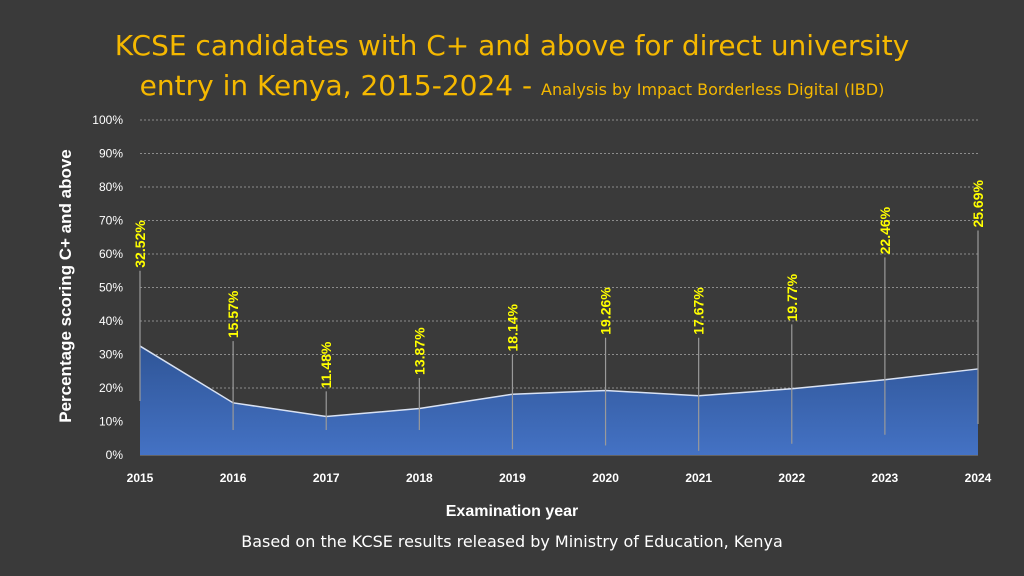 Image resolution: width=1024 pixels, height=576 pixels. I want to click on y-axis-tick-labels: 0% 10% 20% 30% 40% 50% 60% 70% 80% 90% 100%, so click(107, 287).